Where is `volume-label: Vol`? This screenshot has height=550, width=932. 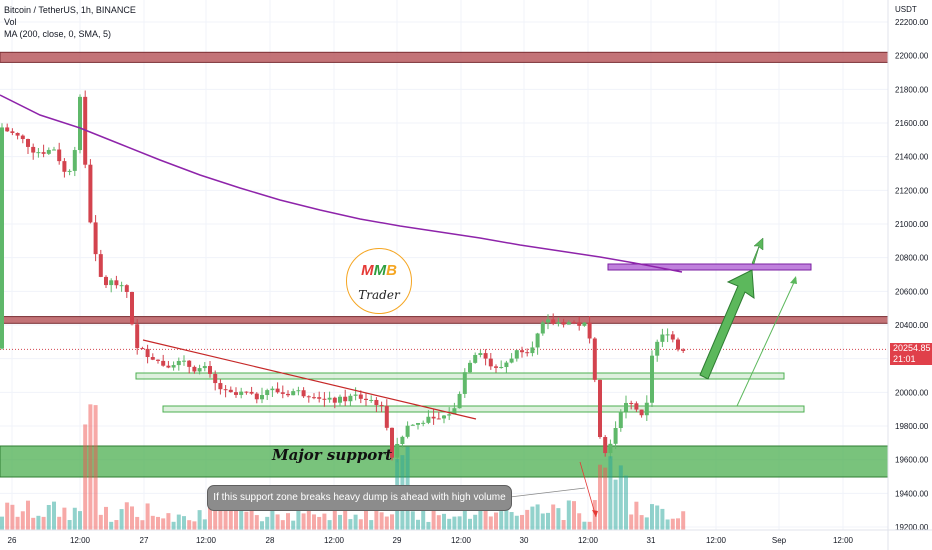
volume-label: Vol is located at coordinates (10, 22).